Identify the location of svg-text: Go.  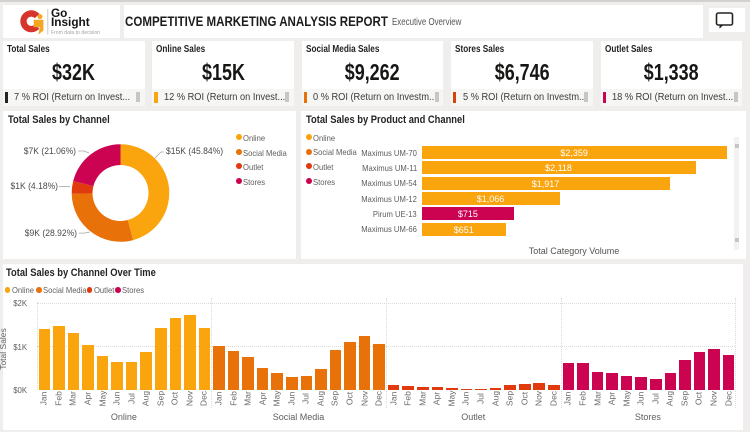
(59, 13).